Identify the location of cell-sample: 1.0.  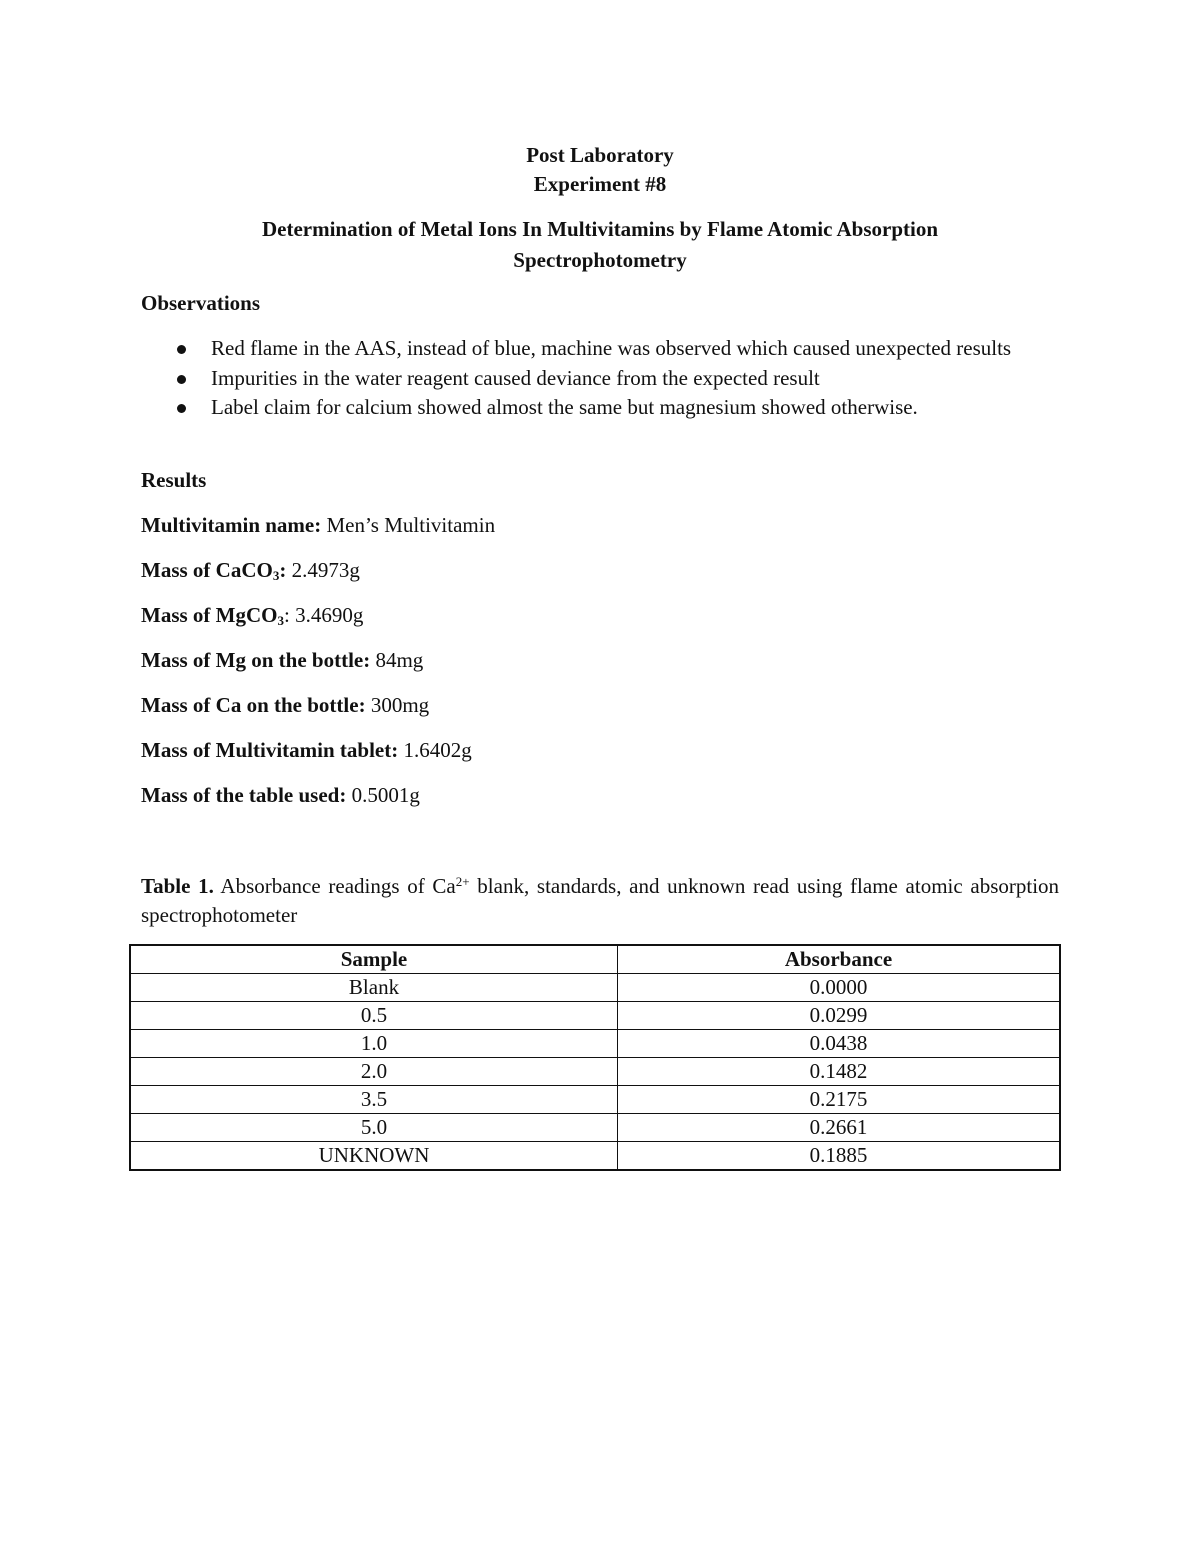
(373, 1043).